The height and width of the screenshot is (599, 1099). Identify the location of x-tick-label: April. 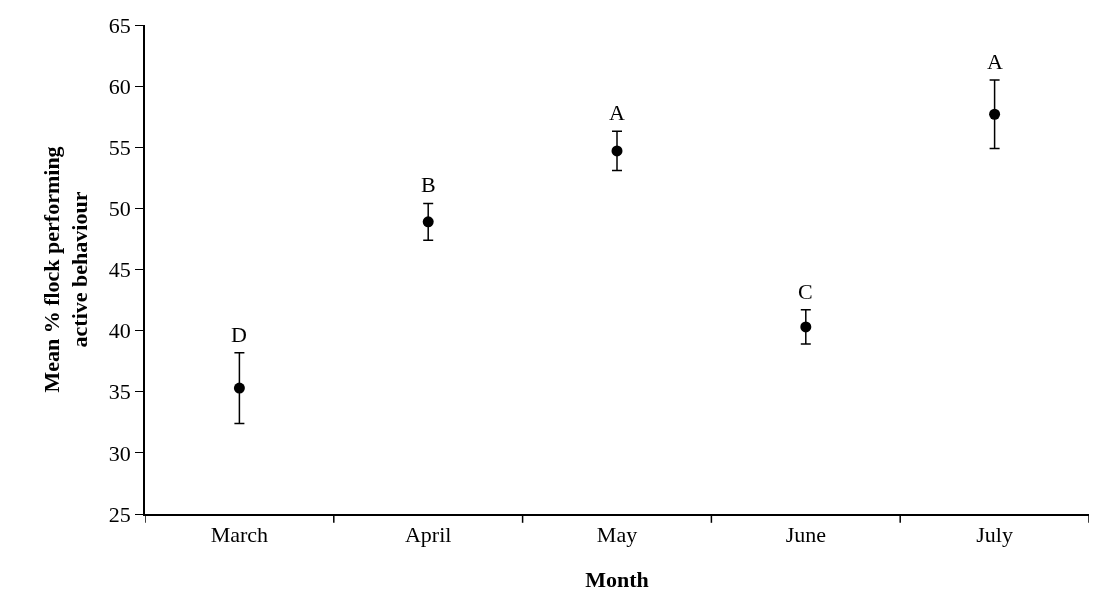
(428, 535).